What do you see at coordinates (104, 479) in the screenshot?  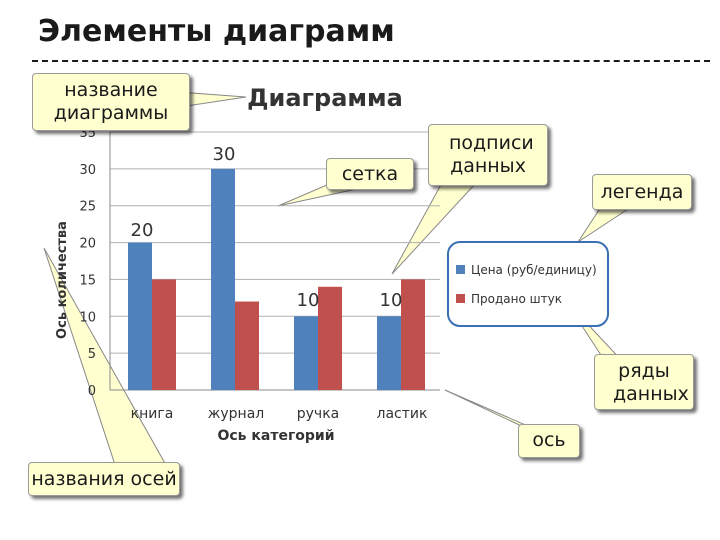 I see `callout-axis-titles: названия осей` at bounding box center [104, 479].